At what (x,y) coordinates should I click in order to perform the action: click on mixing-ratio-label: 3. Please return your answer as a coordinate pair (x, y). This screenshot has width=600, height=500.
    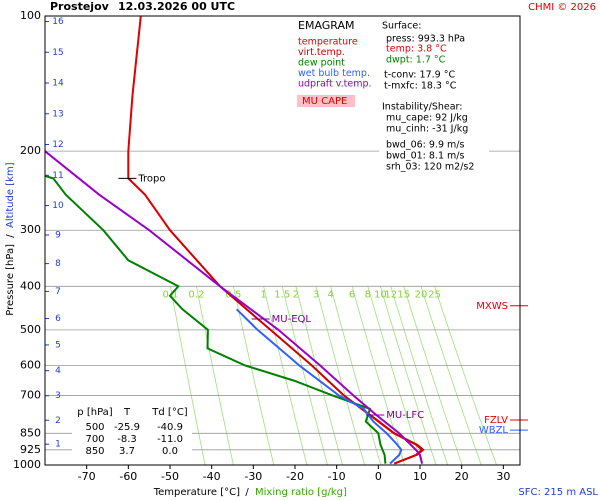
    Looking at the image, I should click on (316, 294).